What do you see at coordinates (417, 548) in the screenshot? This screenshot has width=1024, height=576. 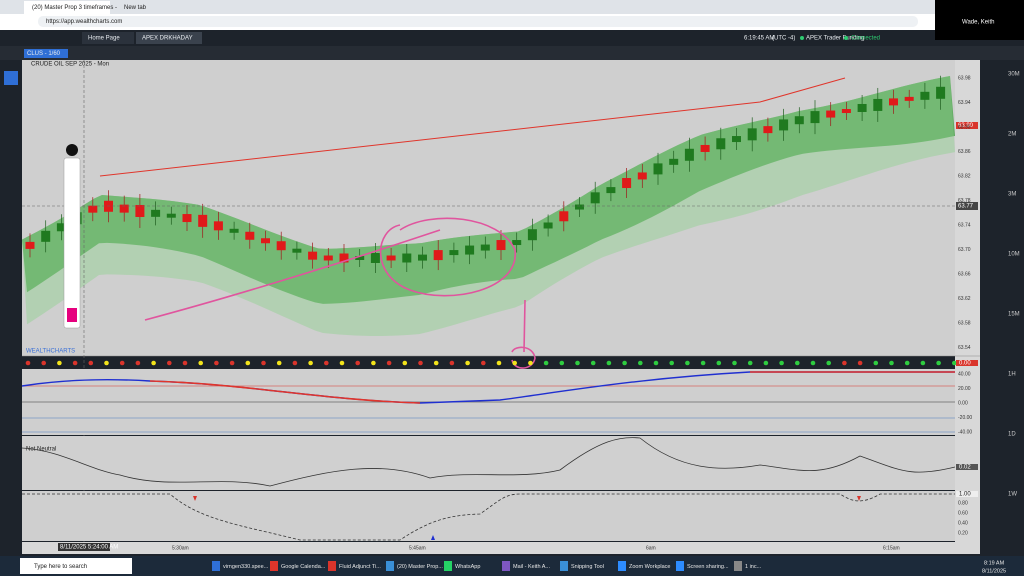 I see `time-axis-label: 5:45am` at bounding box center [417, 548].